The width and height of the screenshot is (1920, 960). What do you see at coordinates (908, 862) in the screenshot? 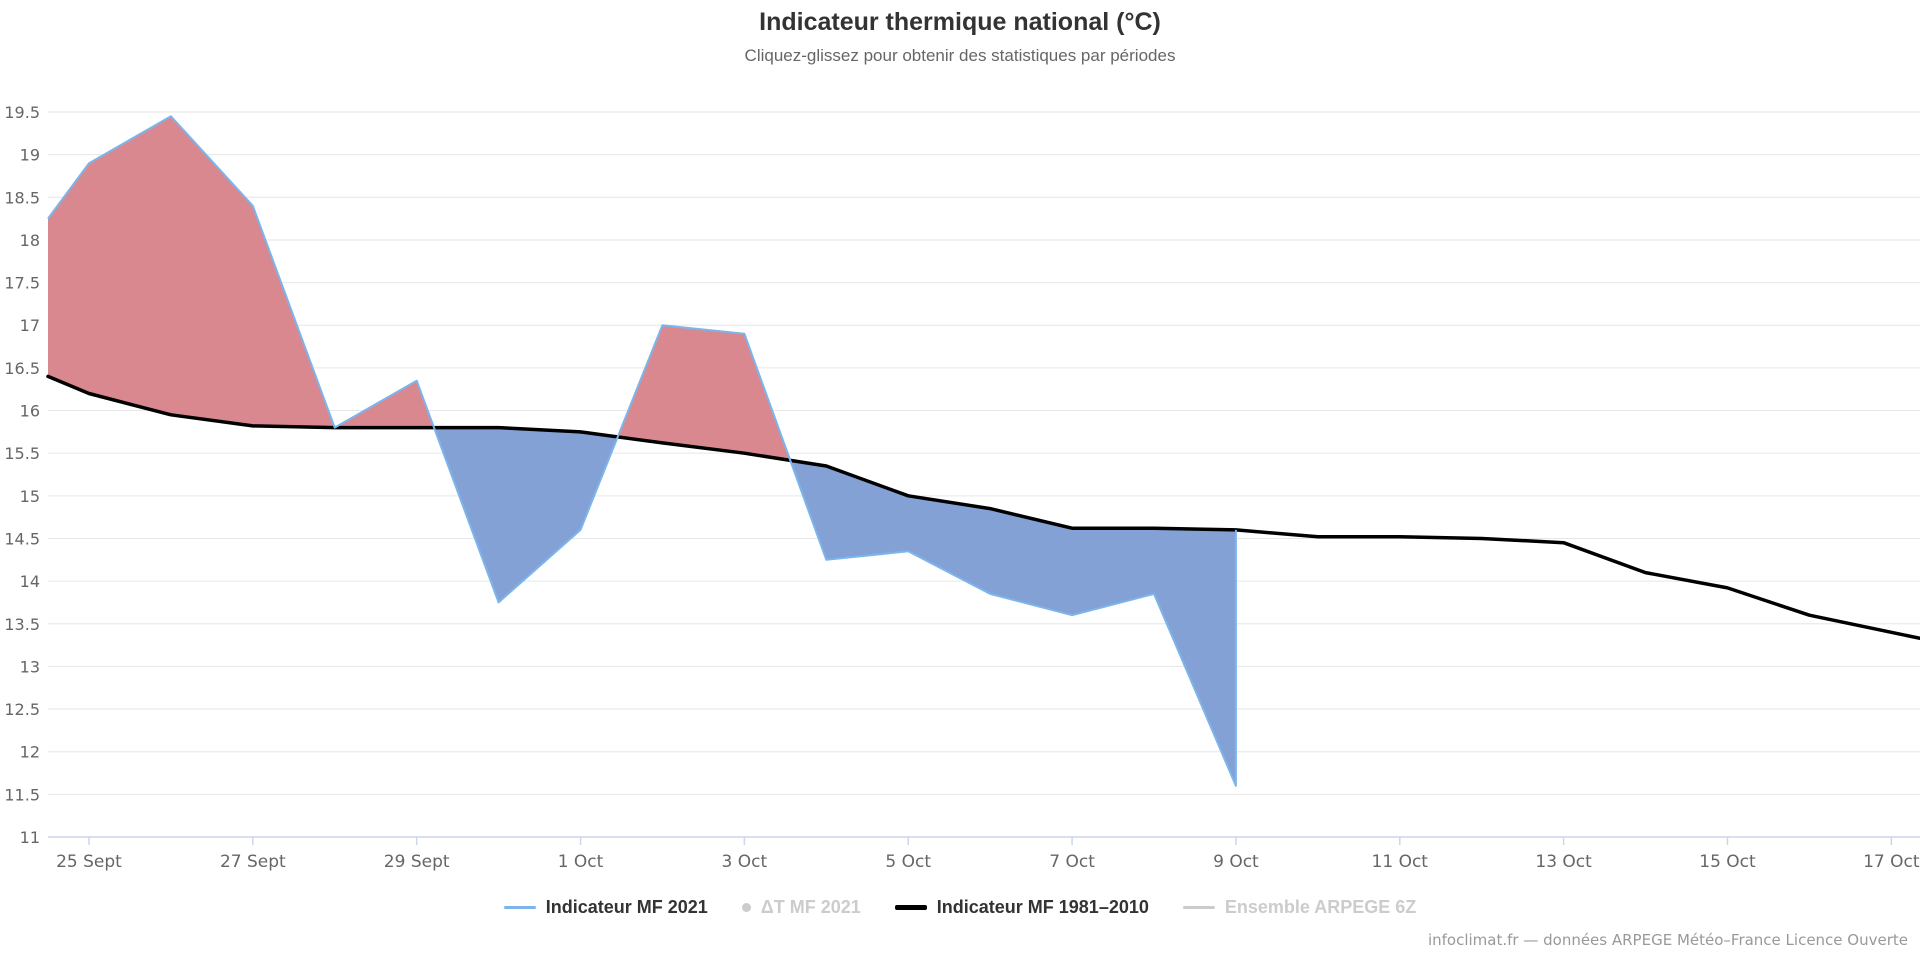
I see `x-tick-label: 5 Oct` at bounding box center [908, 862].